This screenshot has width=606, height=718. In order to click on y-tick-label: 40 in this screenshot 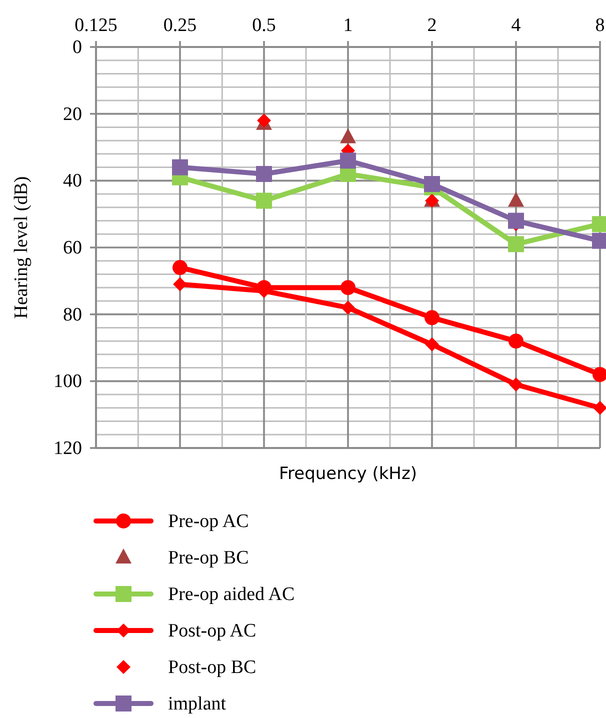, I will do `click(72, 181)`.